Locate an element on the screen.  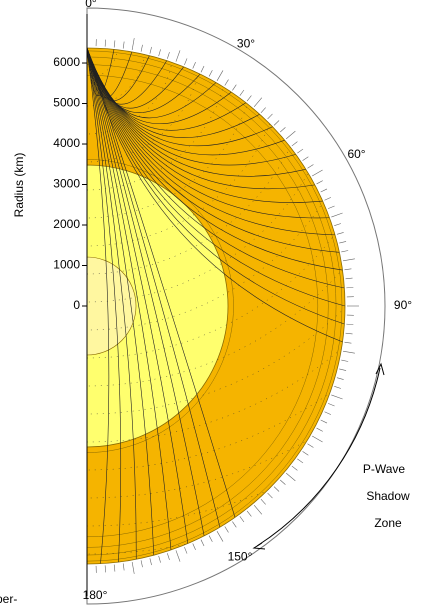
angle-label: 90° is located at coordinates (403, 305).